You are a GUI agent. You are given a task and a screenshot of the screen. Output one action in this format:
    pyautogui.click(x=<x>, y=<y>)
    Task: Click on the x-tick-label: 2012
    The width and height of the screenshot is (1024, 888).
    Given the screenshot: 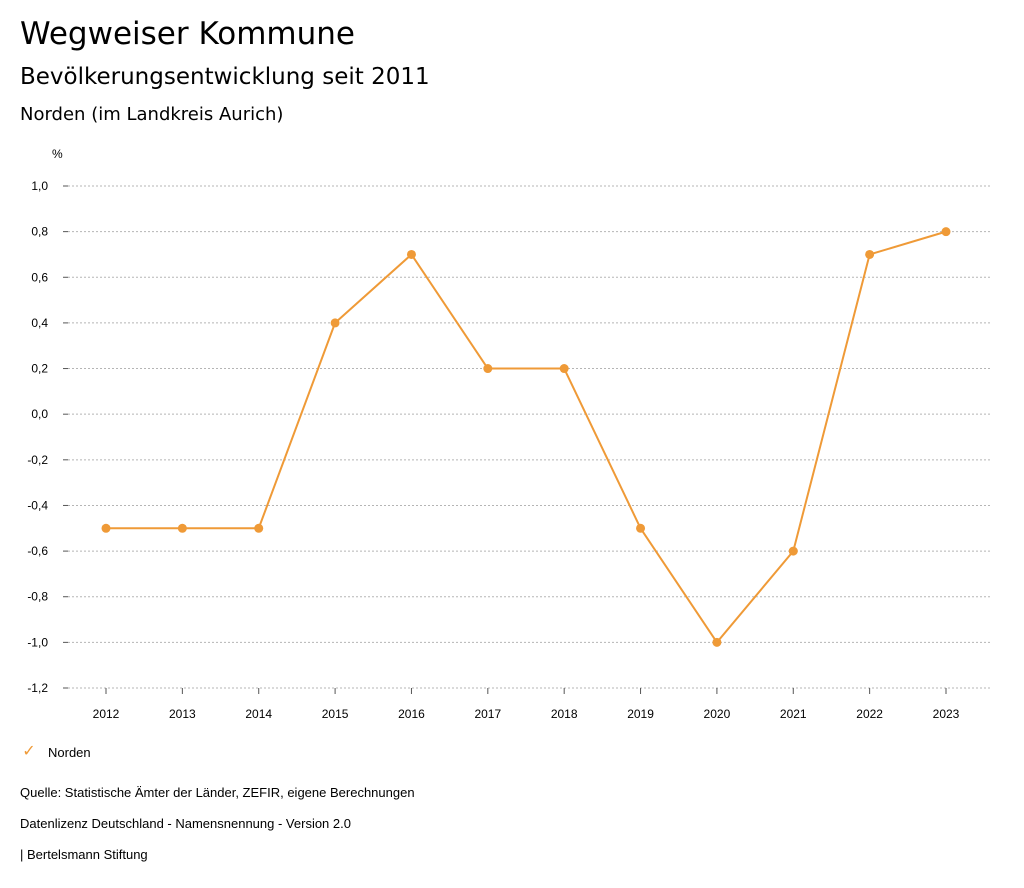 What is the action you would take?
    pyautogui.click(x=106, y=714)
    